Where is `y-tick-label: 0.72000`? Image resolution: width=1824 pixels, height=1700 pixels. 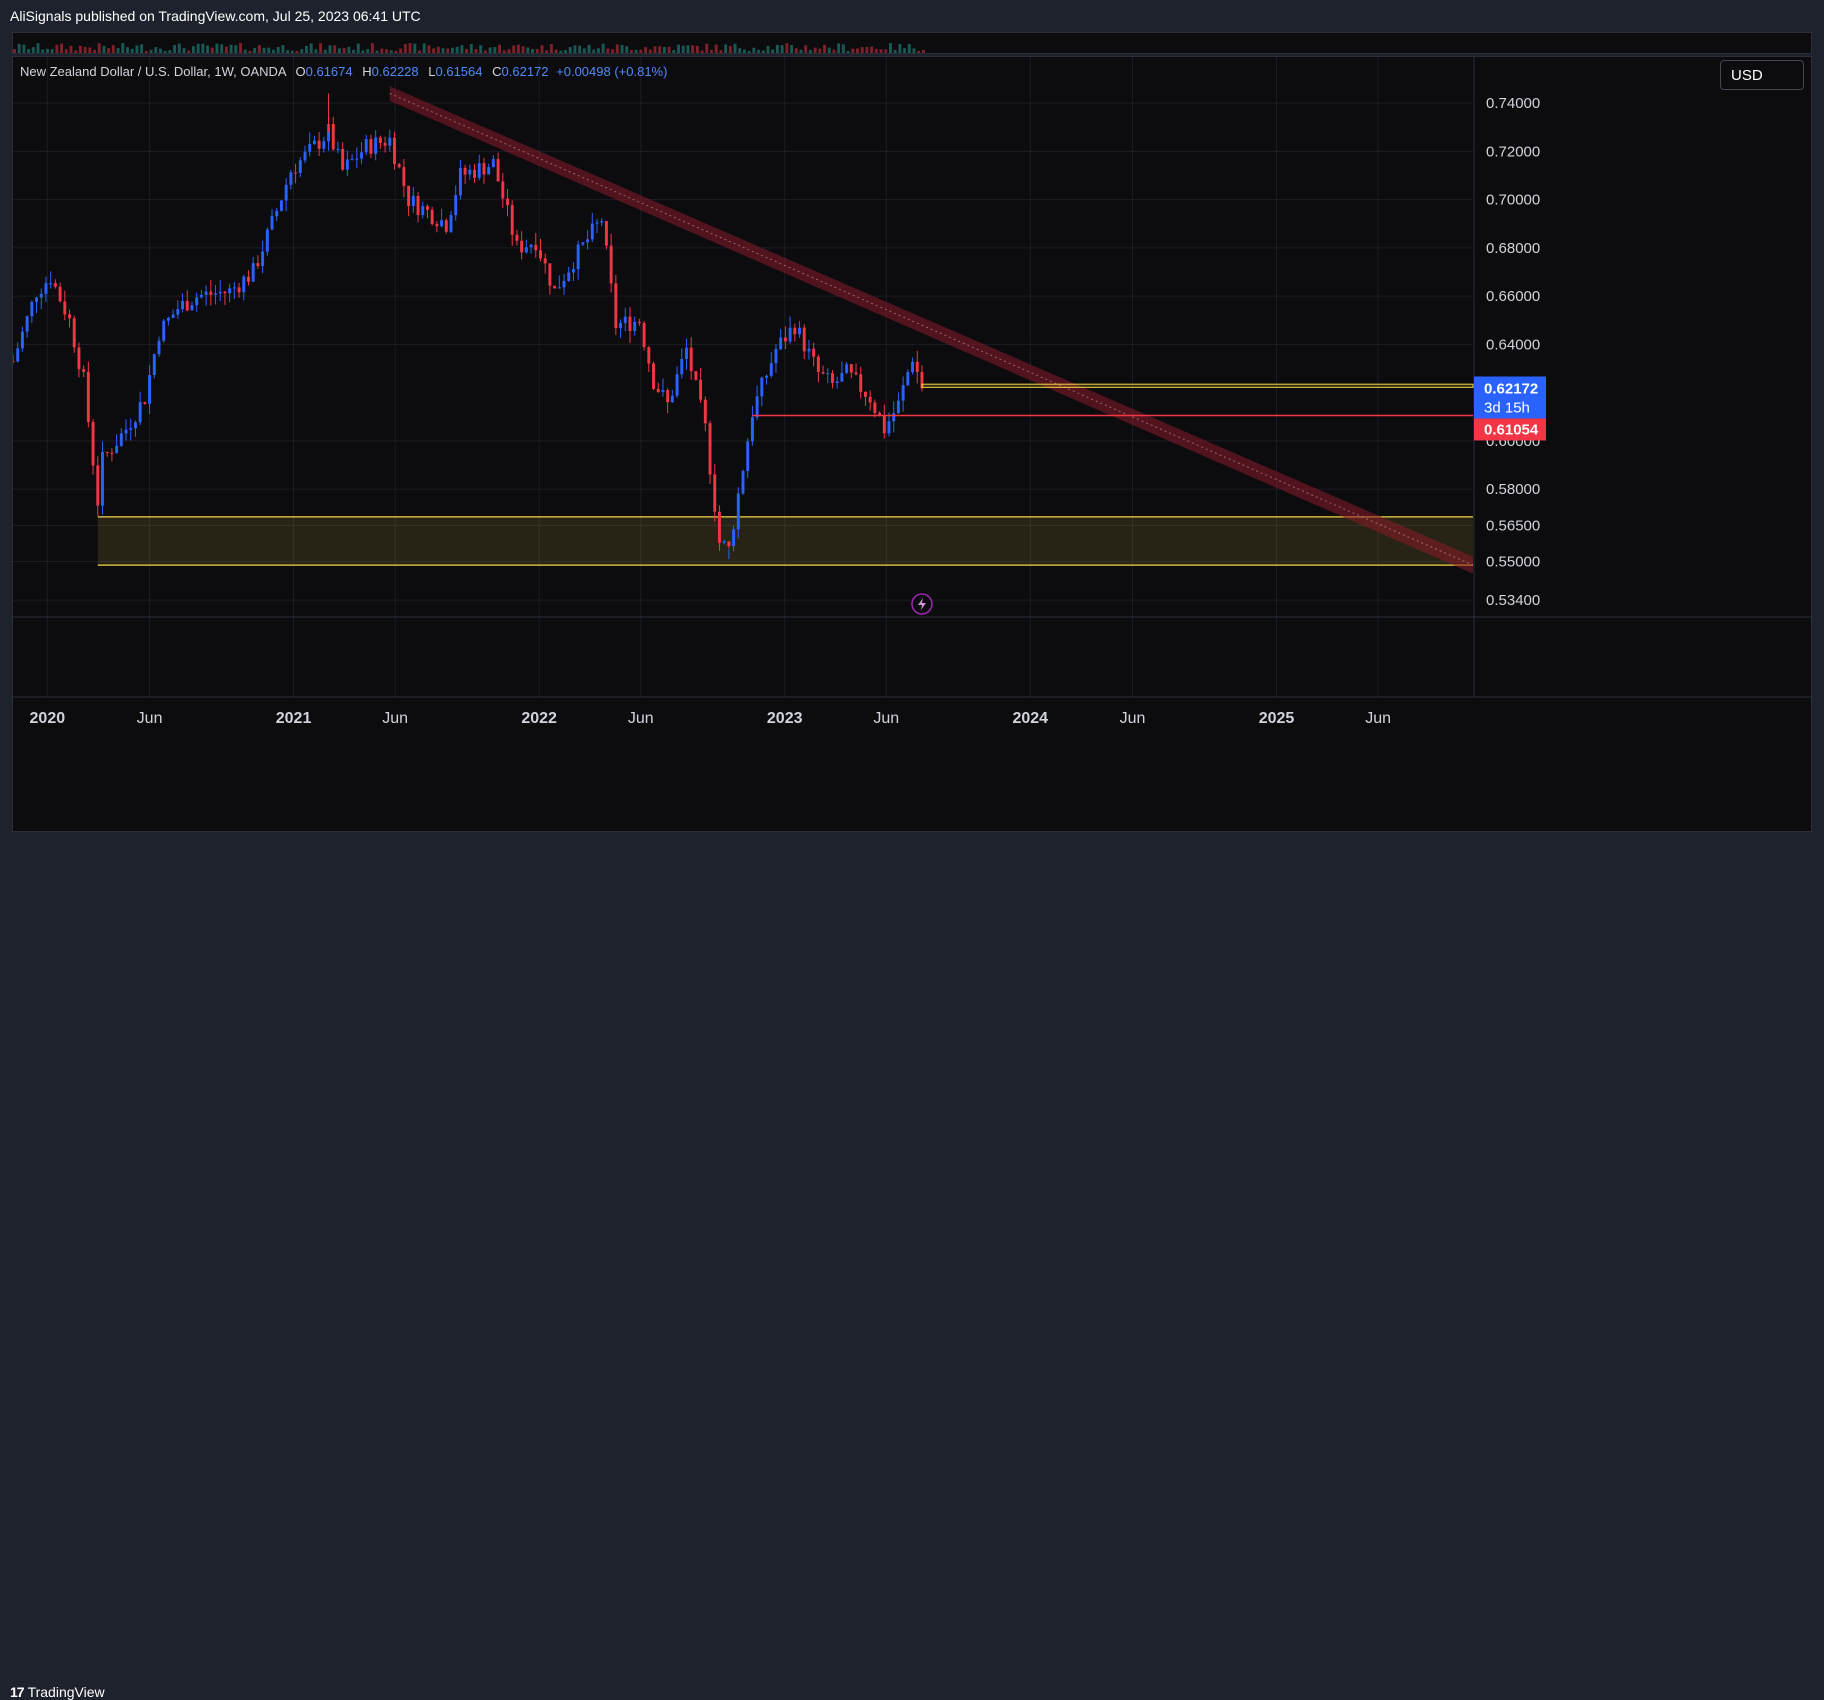 y-tick-label: 0.72000 is located at coordinates (1513, 151).